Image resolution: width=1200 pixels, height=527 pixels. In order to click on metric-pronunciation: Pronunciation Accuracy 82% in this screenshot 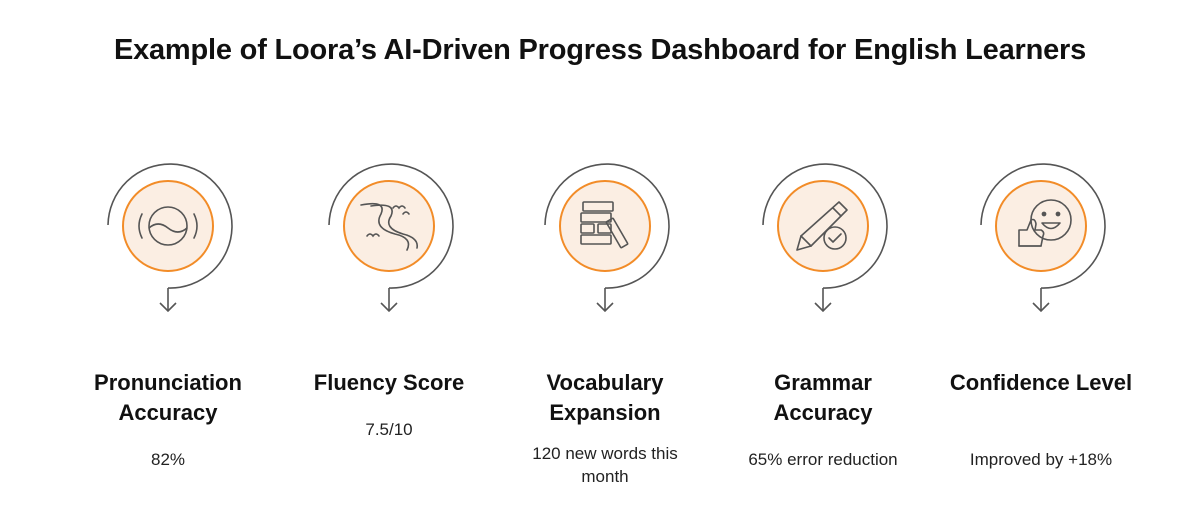, I will do `click(168, 309)`.